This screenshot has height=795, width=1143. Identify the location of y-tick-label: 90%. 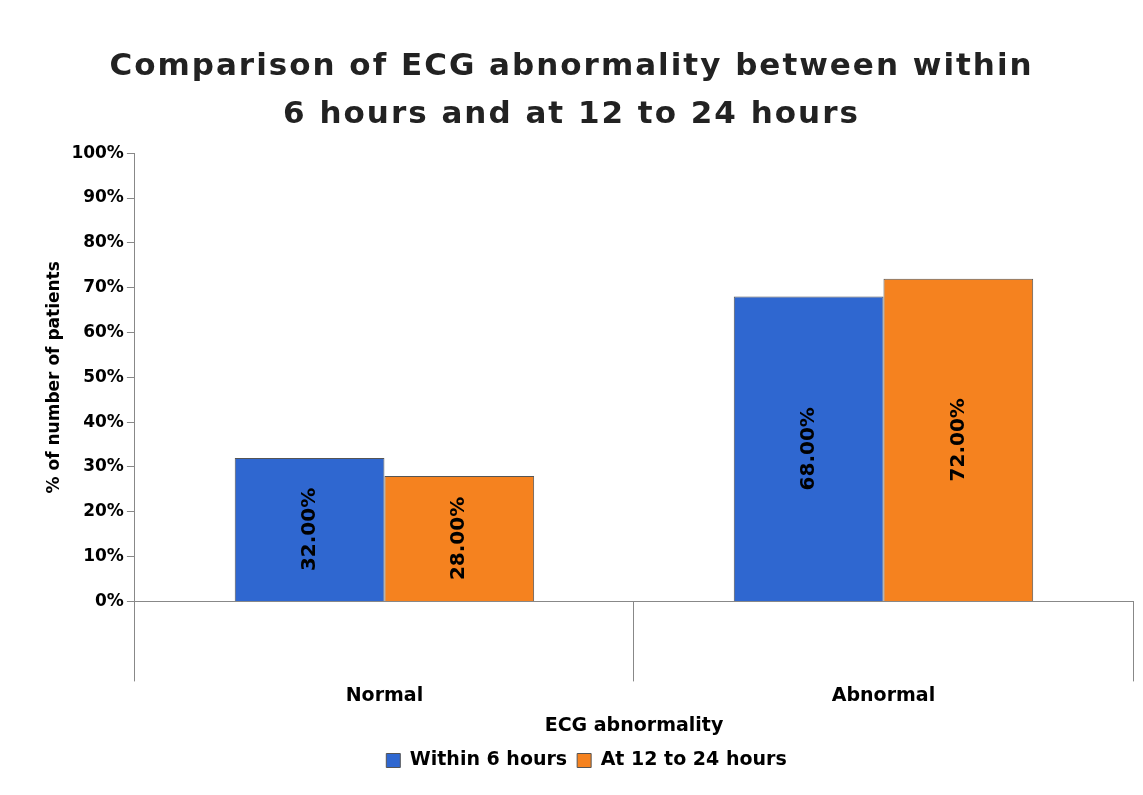
(103, 196).